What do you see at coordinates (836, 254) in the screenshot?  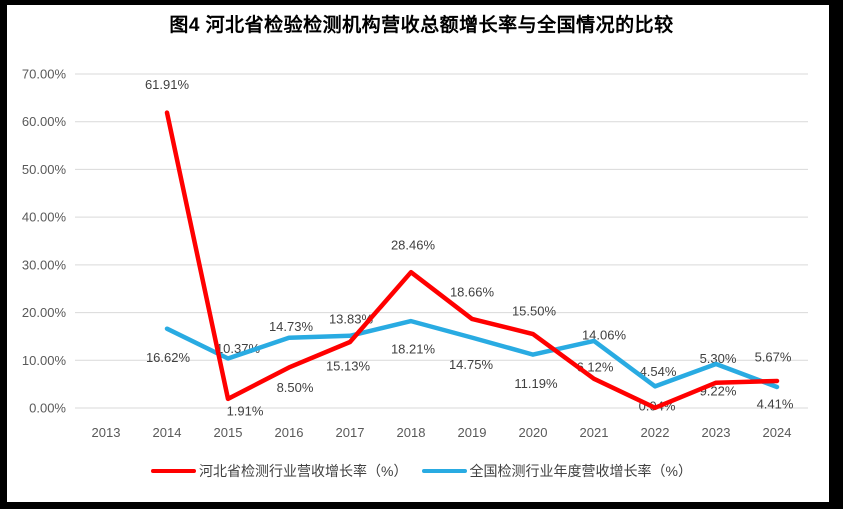 I see `page-edge-right` at bounding box center [836, 254].